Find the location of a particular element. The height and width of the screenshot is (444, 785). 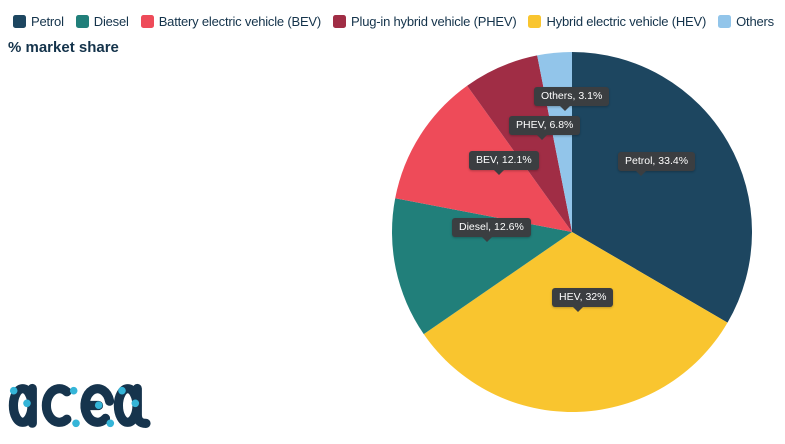

acea-logo-letters is located at coordinates (79, 405).